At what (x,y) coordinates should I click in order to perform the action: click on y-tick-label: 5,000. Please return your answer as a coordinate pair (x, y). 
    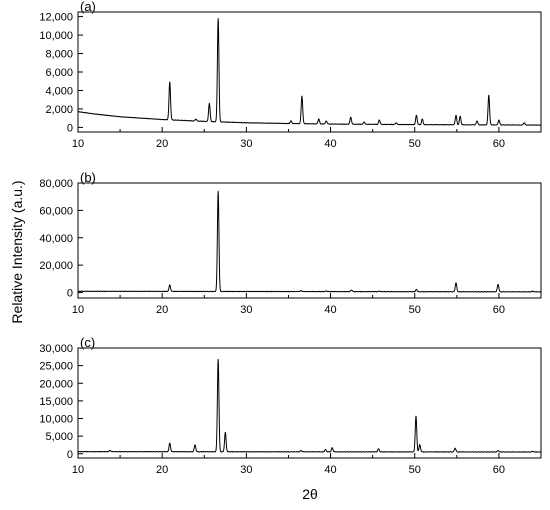
    Looking at the image, I should click on (59, 437).